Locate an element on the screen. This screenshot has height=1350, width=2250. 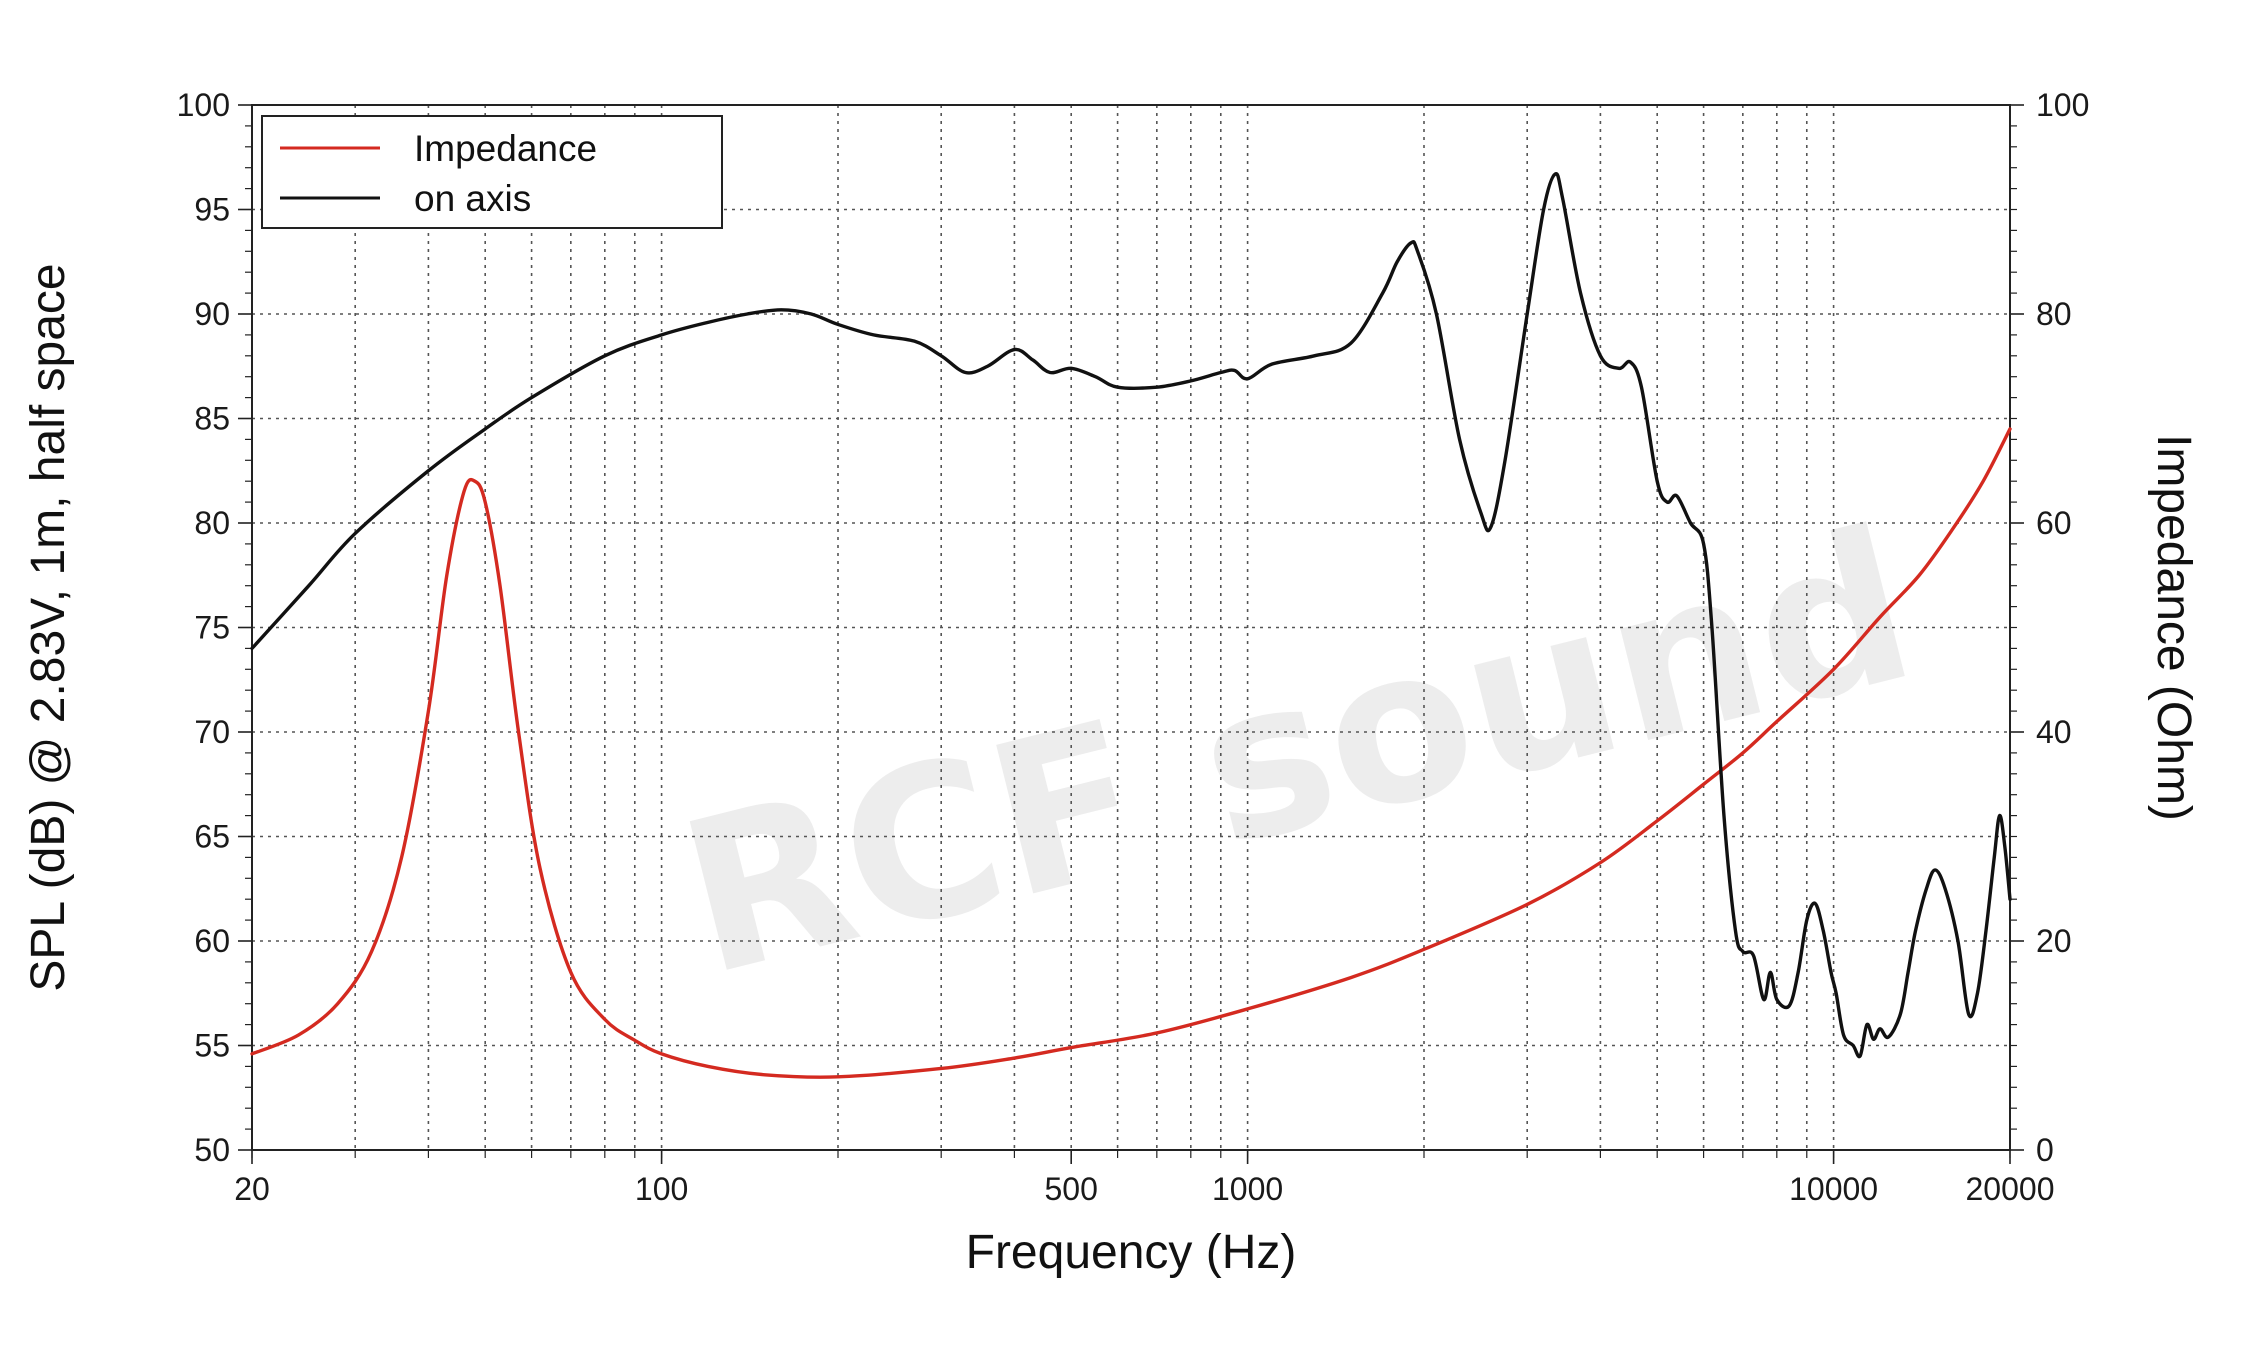
y-tick-label: 55 is located at coordinates (212, 1046).